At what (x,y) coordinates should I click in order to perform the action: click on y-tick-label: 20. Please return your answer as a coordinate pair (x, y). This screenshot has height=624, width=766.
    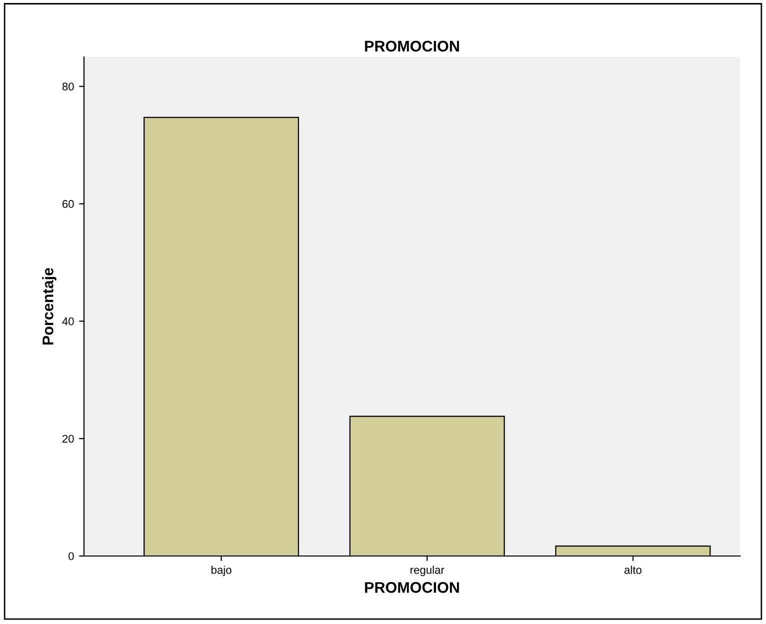
    Looking at the image, I should click on (68, 438).